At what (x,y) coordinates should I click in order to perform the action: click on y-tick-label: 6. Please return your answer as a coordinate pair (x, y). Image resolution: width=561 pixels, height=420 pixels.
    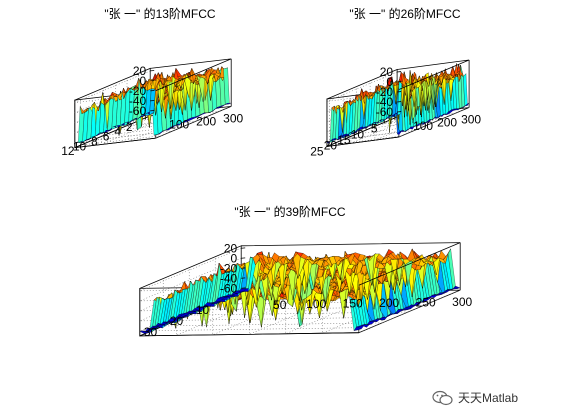
    Looking at the image, I should click on (106, 137).